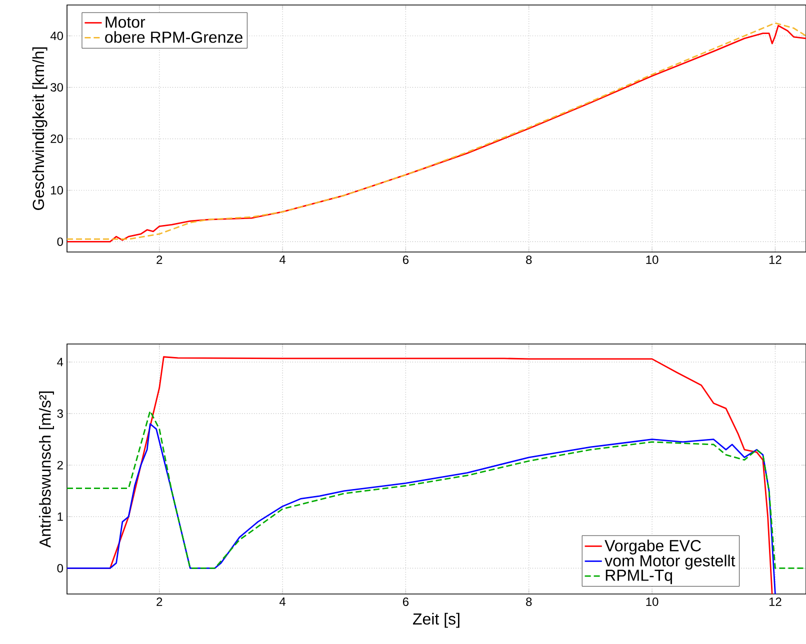 The image size is (806, 644). Describe the element at coordinates (60, 413) in the screenshot. I see `y-tick-label: 3` at that location.